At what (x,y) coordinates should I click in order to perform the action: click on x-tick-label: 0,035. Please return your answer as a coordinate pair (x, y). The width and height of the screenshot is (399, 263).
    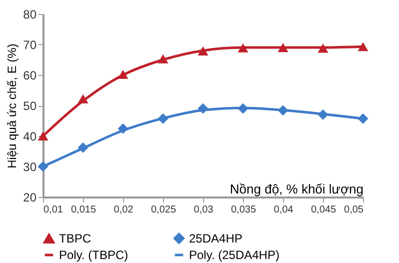
    Looking at the image, I should click on (243, 210).